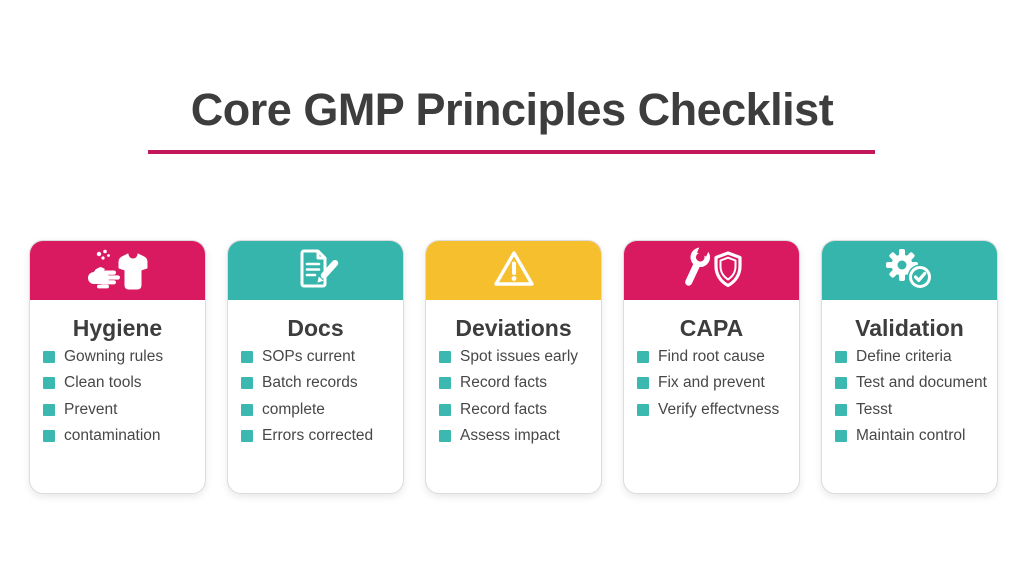 The image size is (1024, 574). Describe the element at coordinates (510, 435) in the screenshot. I see `list-item-text: Assess impact` at that location.